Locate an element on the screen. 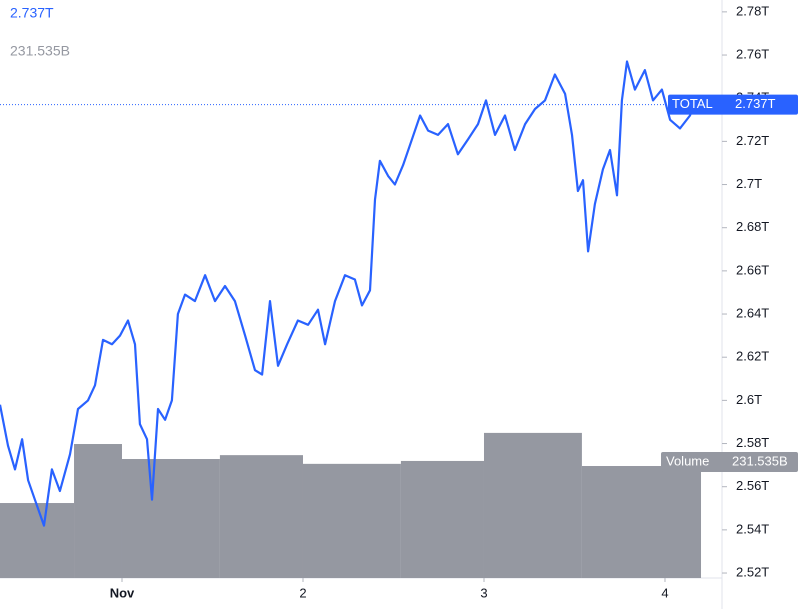  x-tick-label: 3 is located at coordinates (483, 592).